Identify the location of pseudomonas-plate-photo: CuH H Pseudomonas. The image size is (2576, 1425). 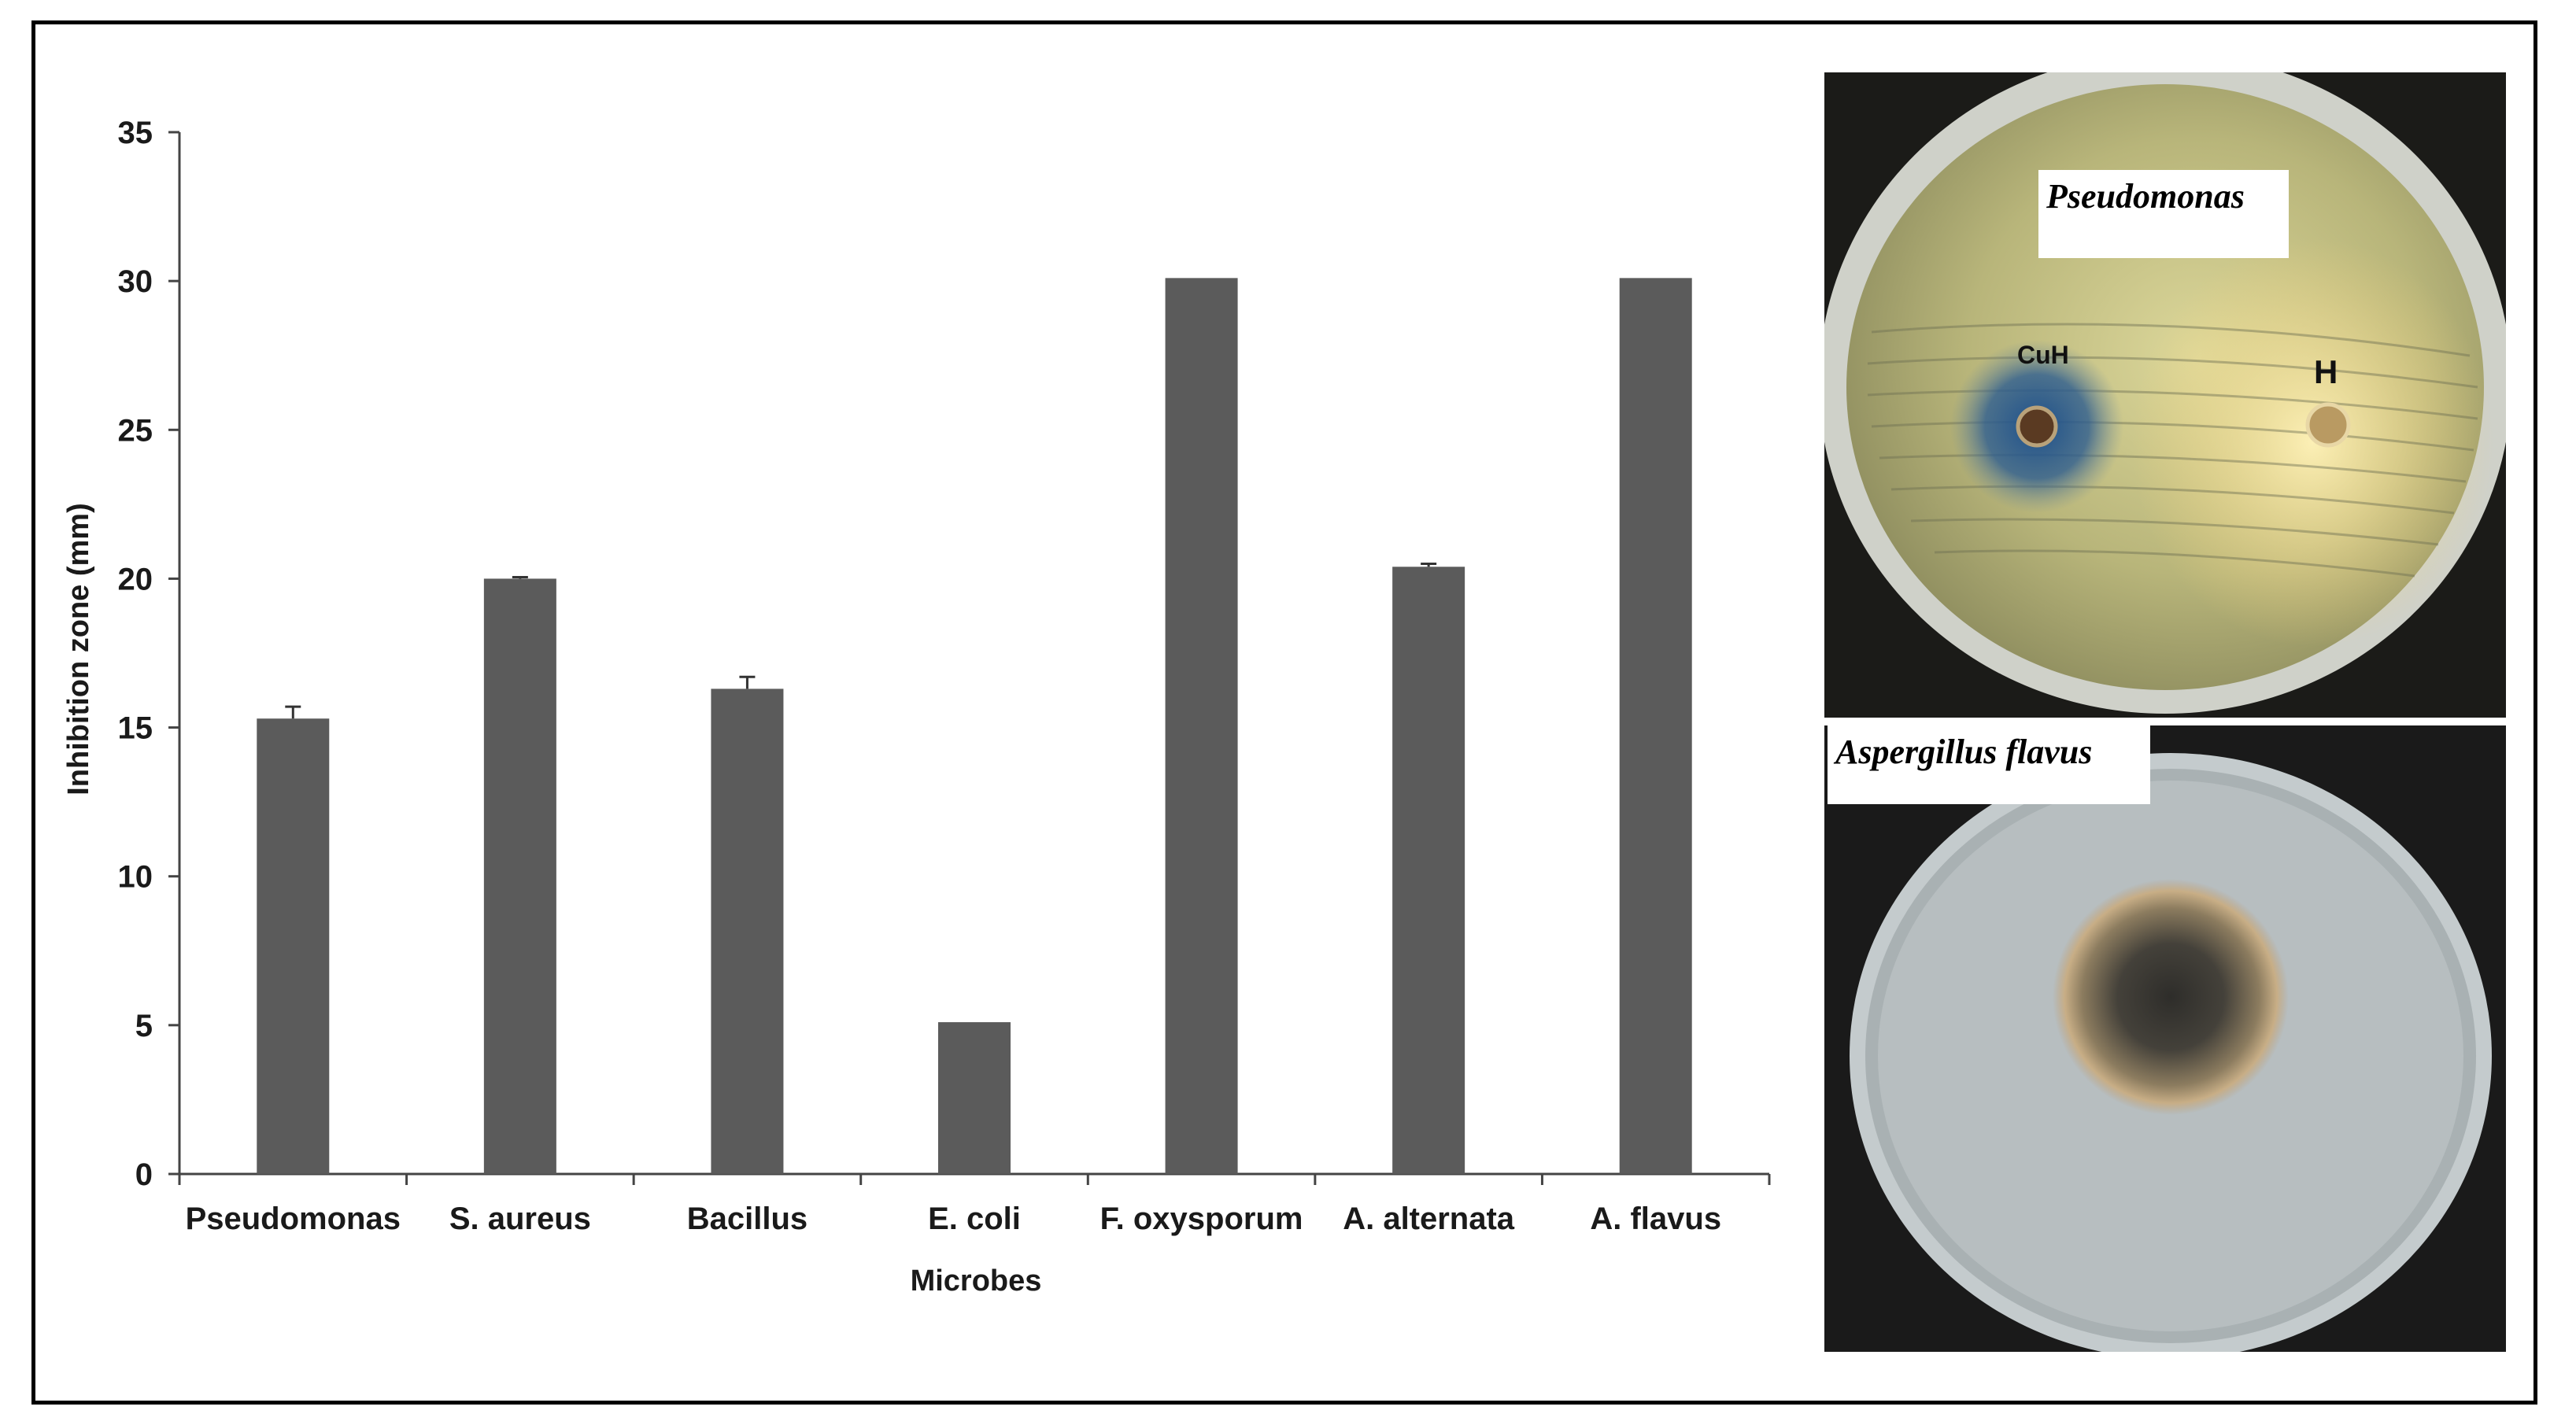
(2165, 395).